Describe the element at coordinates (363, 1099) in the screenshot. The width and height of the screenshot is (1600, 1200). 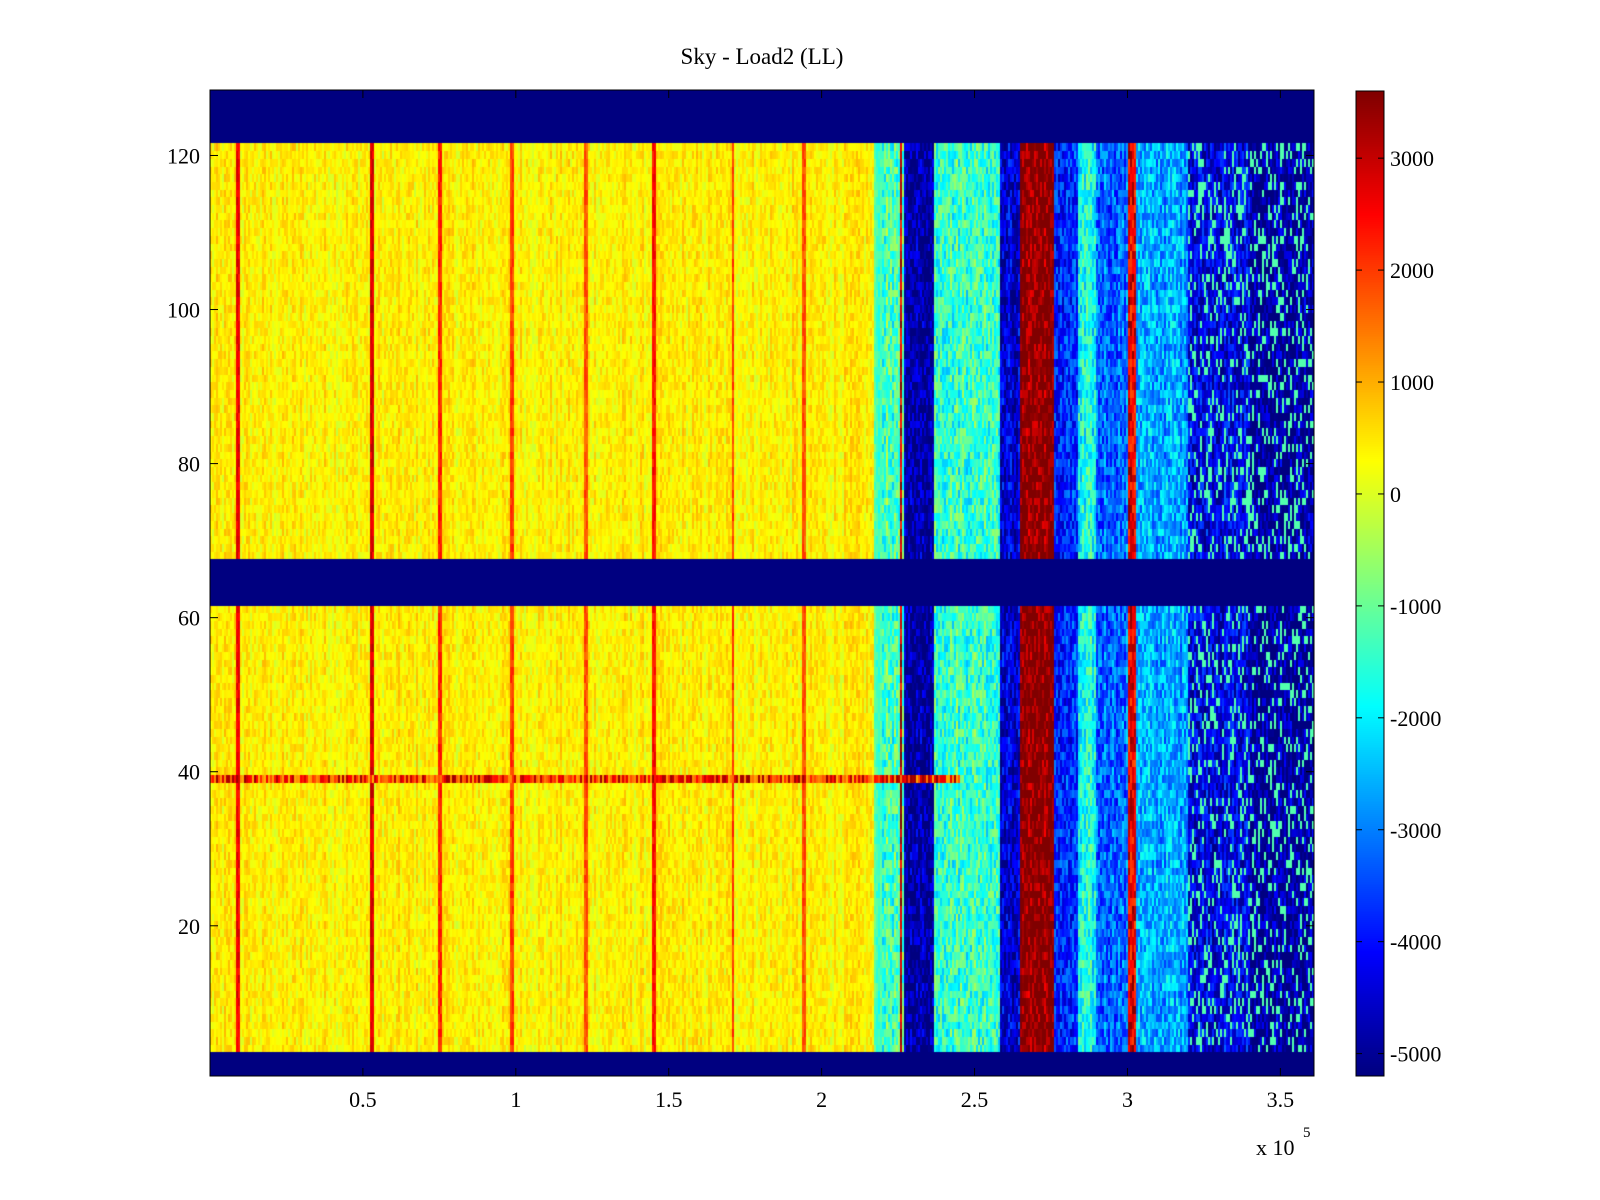
I see `x-tick-label: 0.5` at that location.